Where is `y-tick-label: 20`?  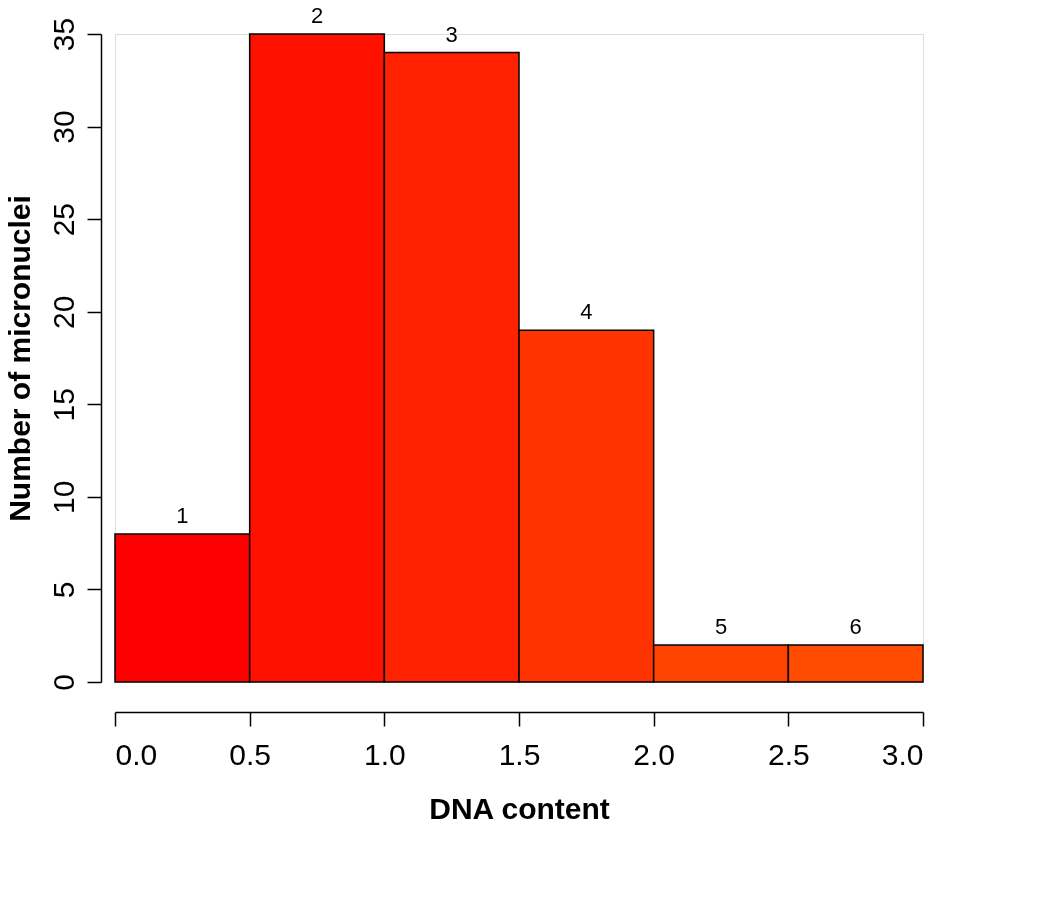 y-tick-label: 20 is located at coordinates (63, 312).